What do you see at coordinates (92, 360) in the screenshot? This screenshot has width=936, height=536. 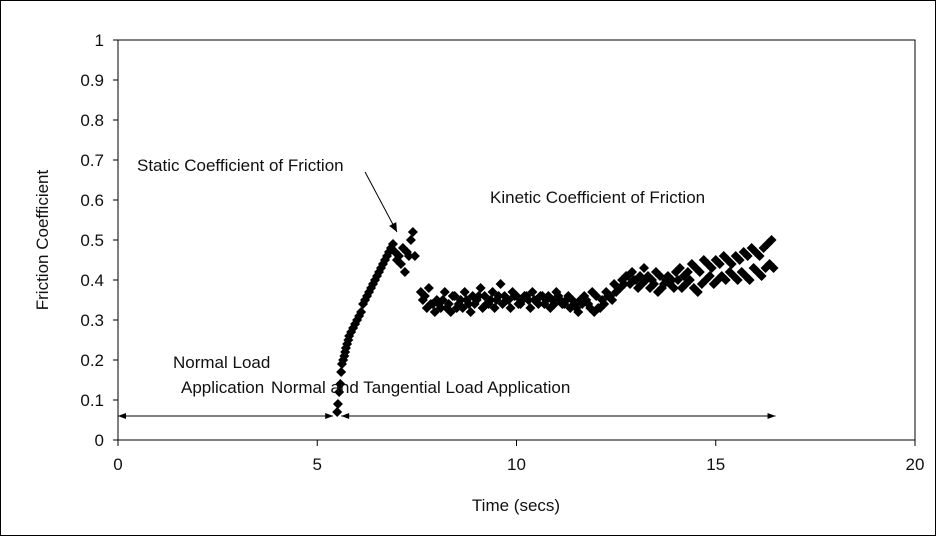 I see `y-tick-label: 0.2` at bounding box center [92, 360].